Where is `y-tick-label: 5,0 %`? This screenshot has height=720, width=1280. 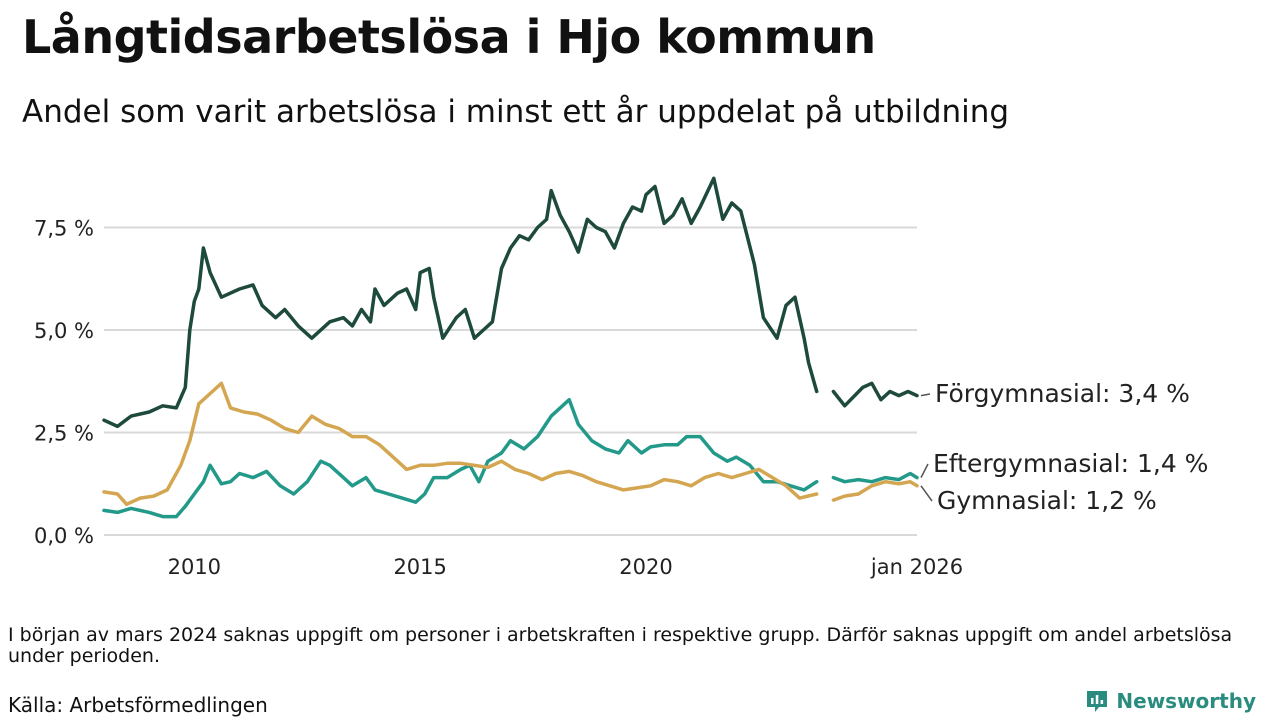
y-tick-label: 5,0 % is located at coordinates (64, 331).